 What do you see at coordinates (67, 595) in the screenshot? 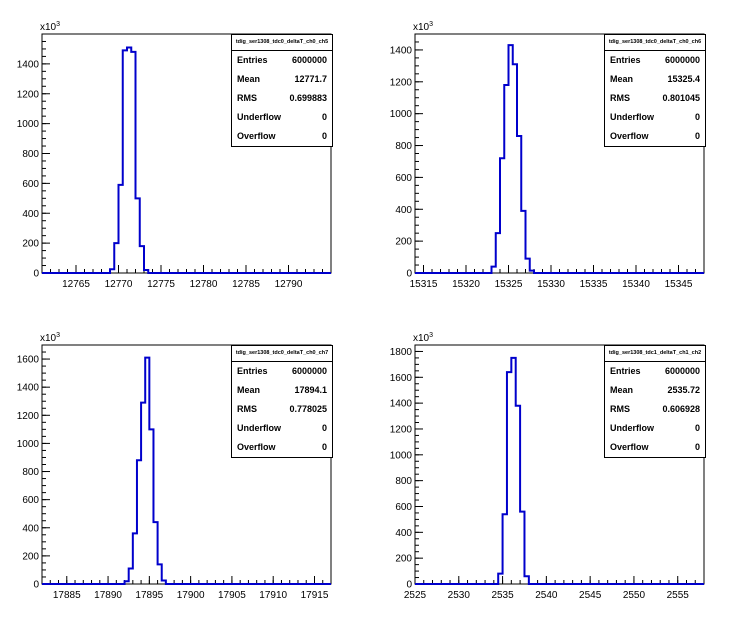
I see `x-tick-label: 17885` at bounding box center [67, 595].